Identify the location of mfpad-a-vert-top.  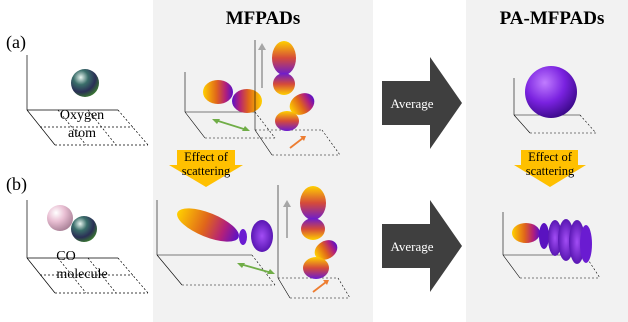
(284, 58).